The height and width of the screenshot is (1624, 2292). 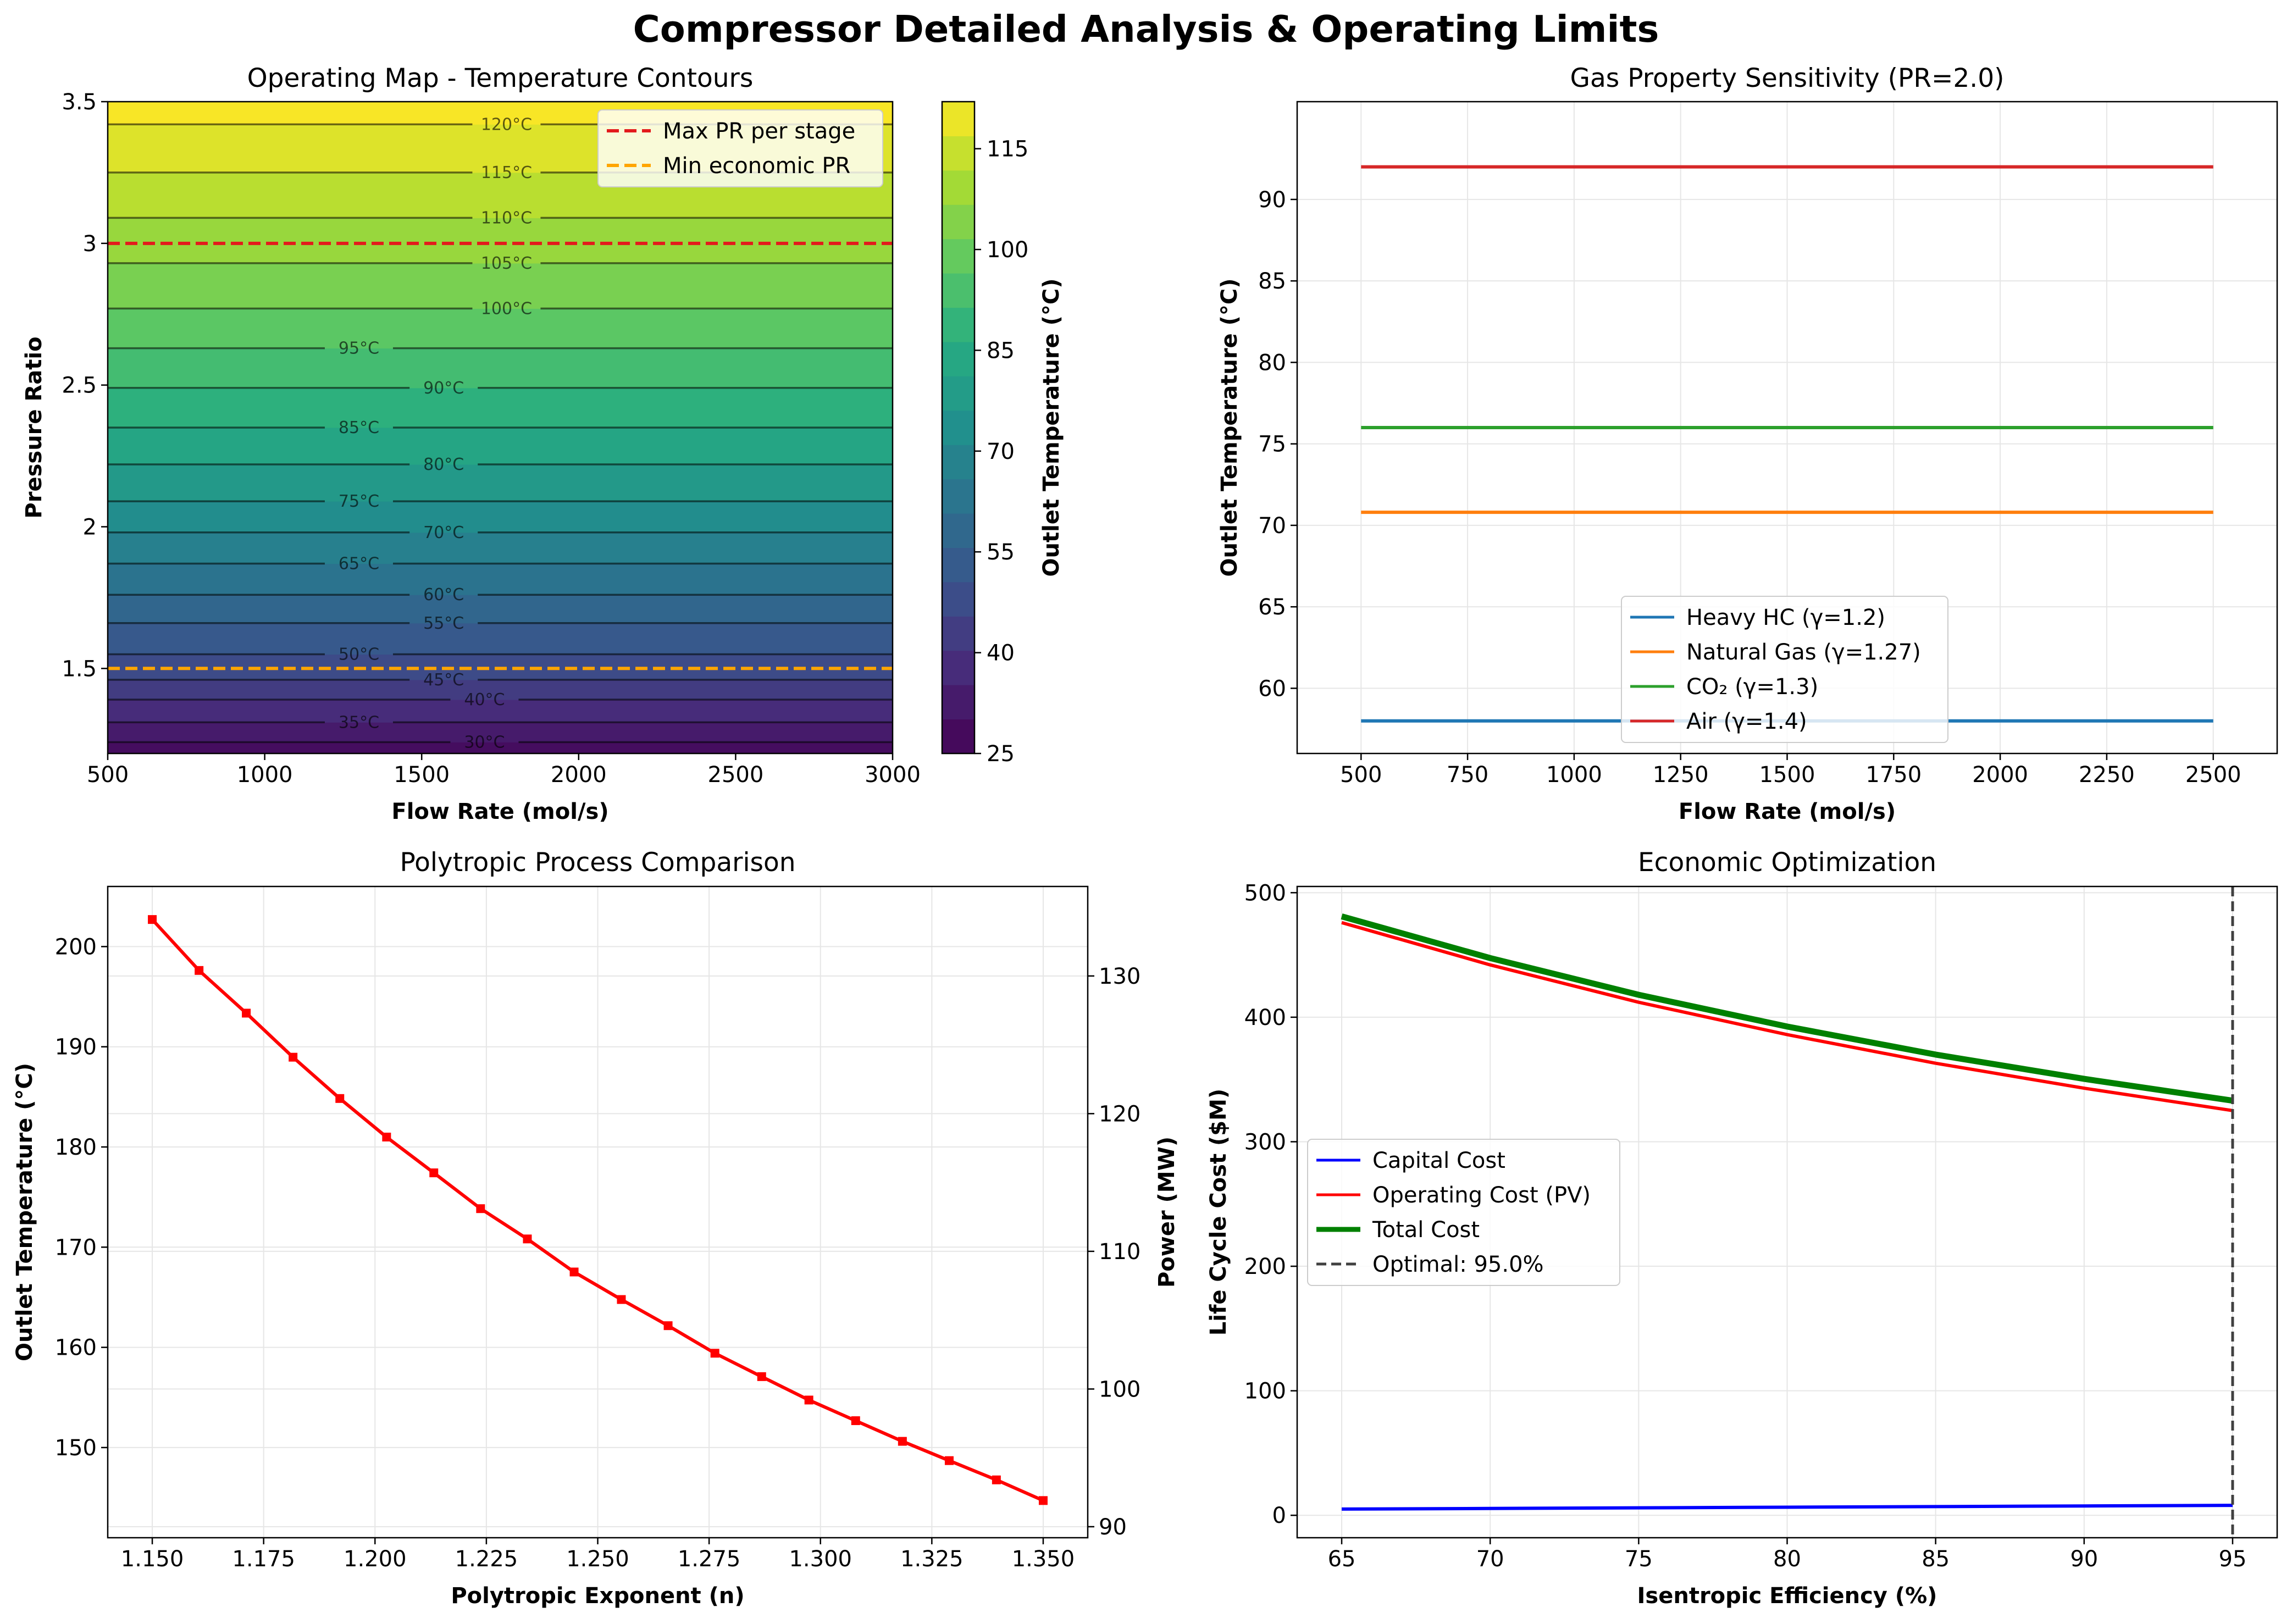 I want to click on econ-xtick-label: 95, so click(x=2233, y=1559).